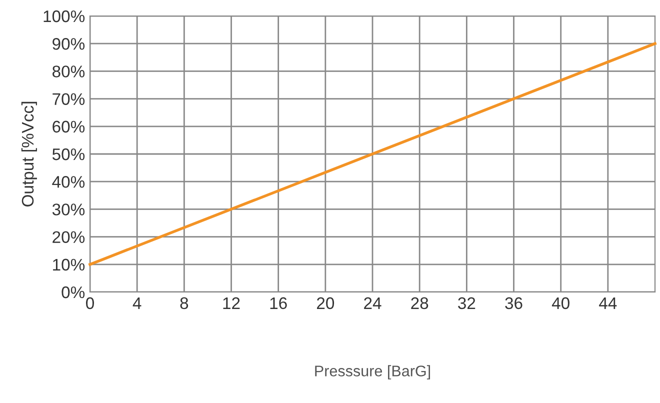  What do you see at coordinates (608, 303) in the screenshot?
I see `x-tick-label: 44` at bounding box center [608, 303].